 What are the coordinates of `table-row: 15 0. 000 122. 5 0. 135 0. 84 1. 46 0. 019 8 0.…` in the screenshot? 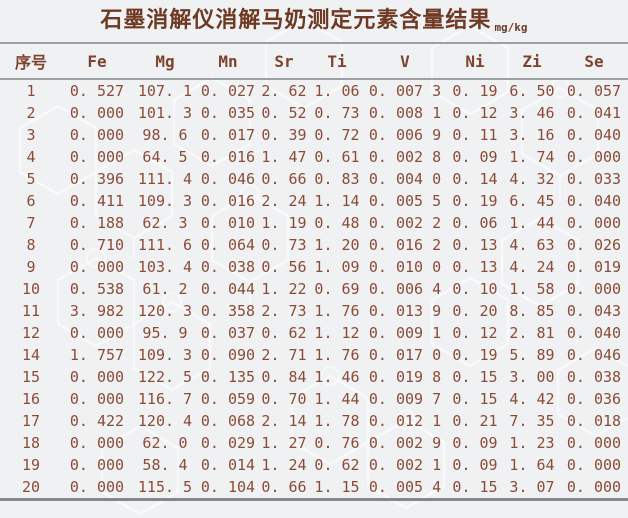 It's located at (314, 377).